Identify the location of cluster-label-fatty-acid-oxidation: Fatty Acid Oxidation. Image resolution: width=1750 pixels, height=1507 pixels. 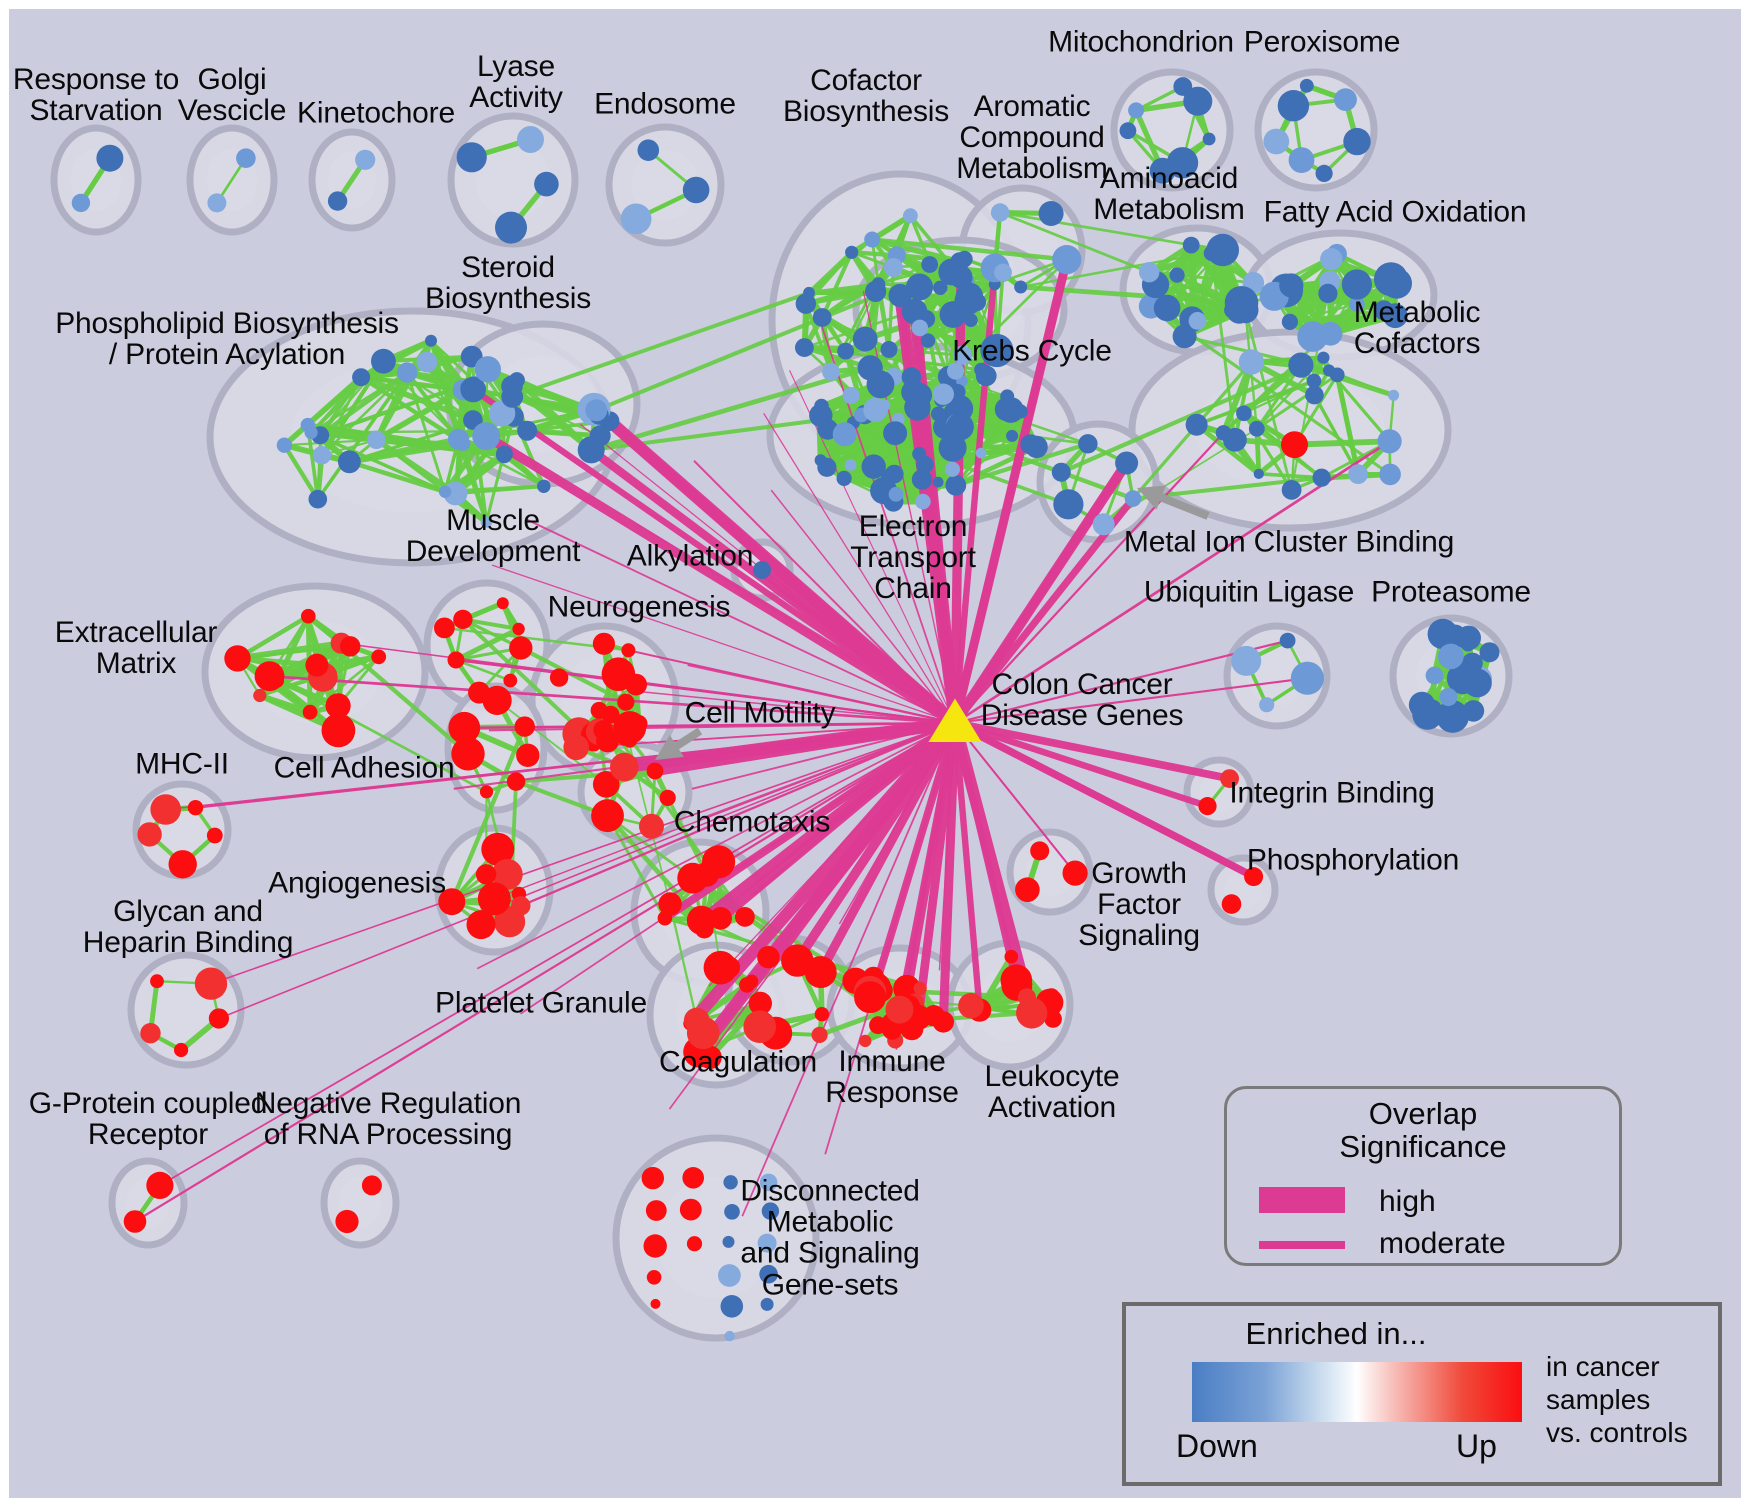
(1395, 212).